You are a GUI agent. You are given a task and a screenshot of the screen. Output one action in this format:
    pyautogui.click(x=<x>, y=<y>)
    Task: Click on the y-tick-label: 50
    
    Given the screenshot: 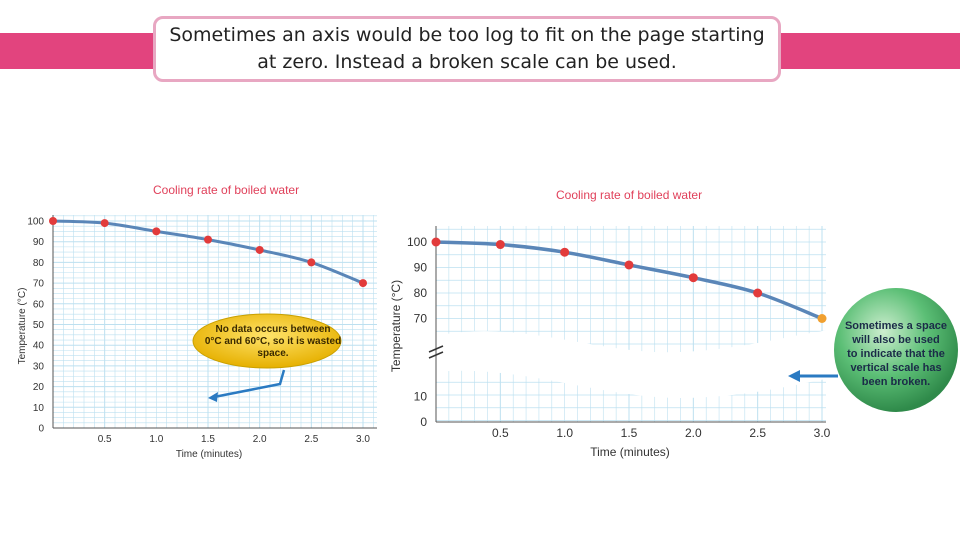 What is the action you would take?
    pyautogui.click(x=39, y=325)
    